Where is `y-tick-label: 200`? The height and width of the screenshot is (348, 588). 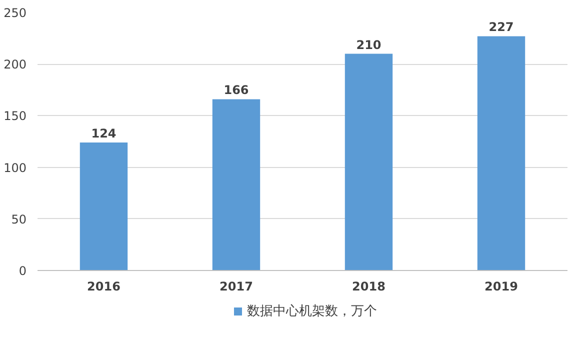 y-tick-label: 200 is located at coordinates (15, 65).